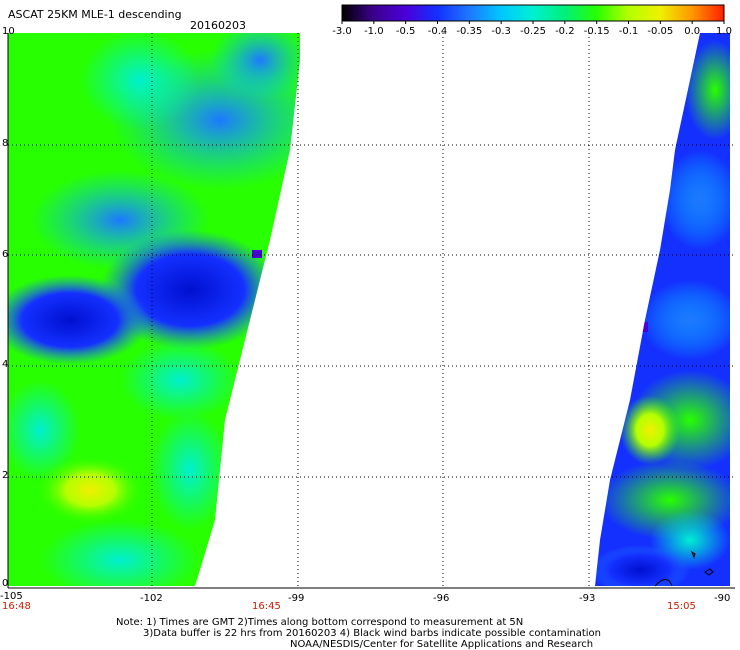 This screenshot has width=740, height=650. I want to click on colorbar-label: -0.3, so click(501, 31).